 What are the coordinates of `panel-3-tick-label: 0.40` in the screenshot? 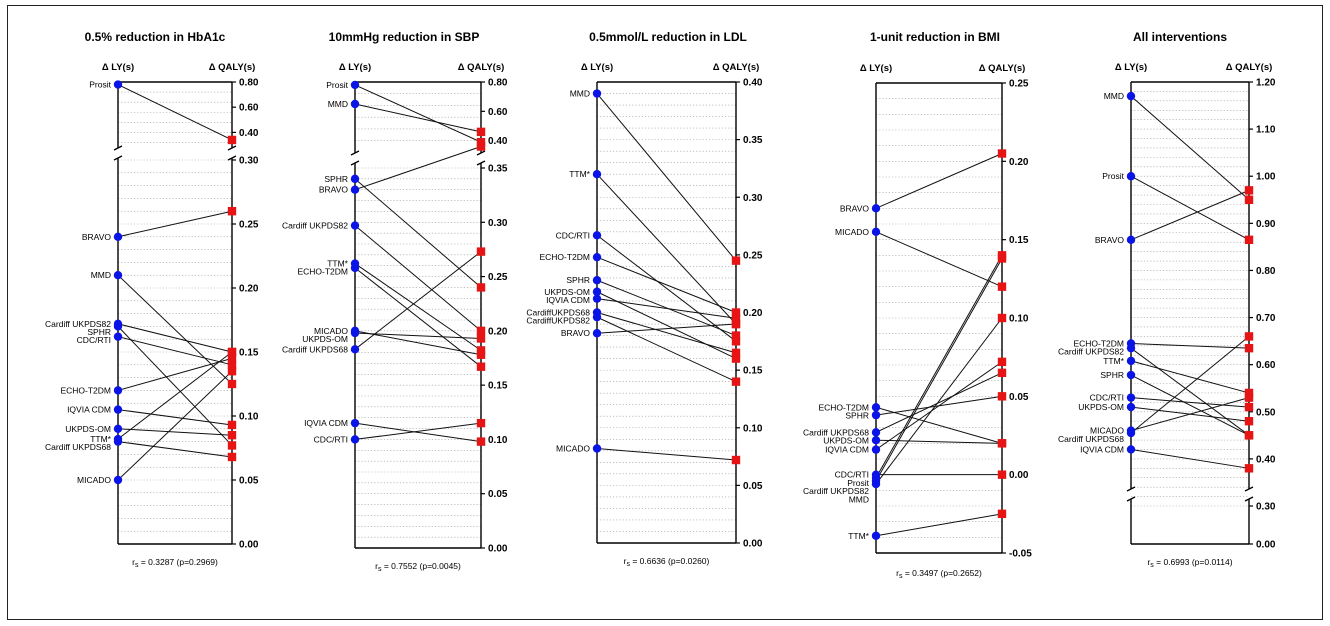 It's located at (753, 83).